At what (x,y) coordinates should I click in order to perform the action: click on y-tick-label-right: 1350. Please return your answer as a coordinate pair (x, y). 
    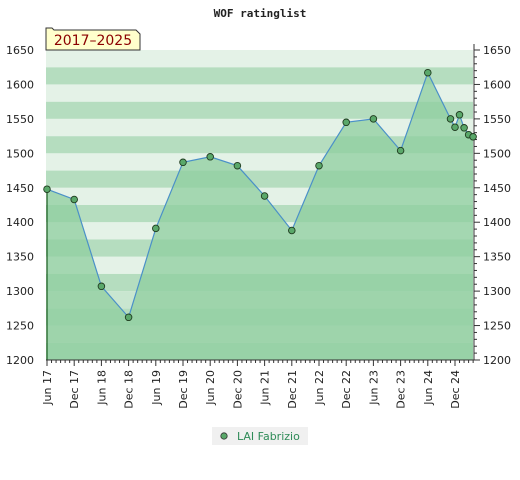
    Looking at the image, I should click on (497, 257).